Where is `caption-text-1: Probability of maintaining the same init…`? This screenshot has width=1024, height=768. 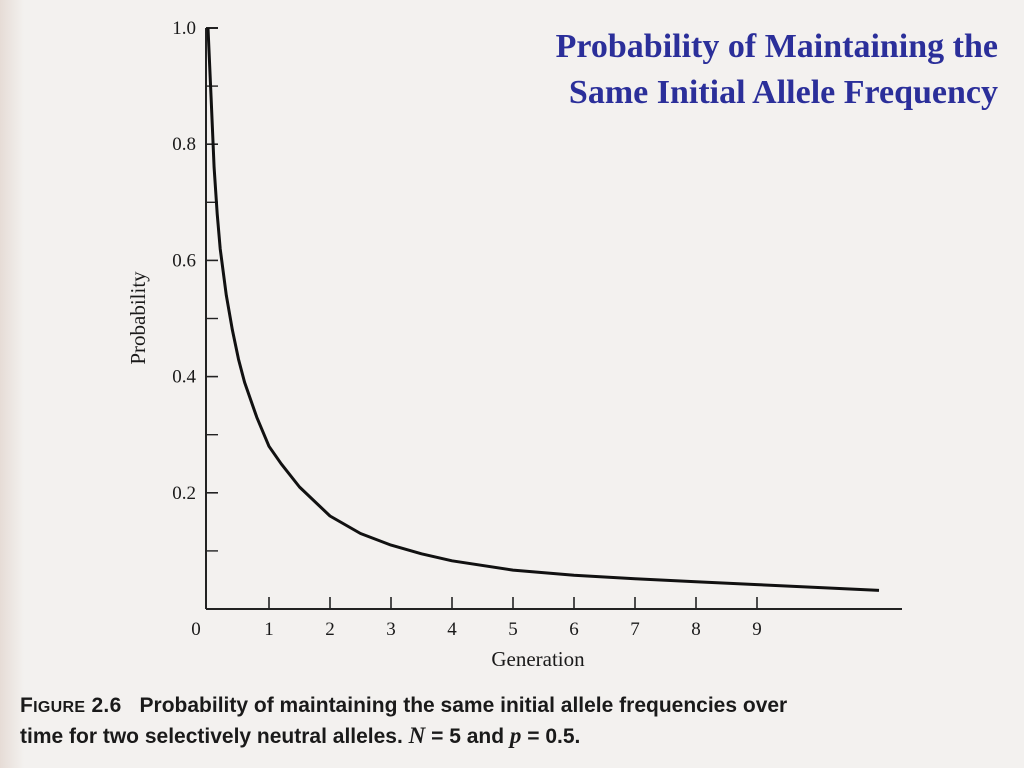
caption-text-1: Probability of maintaining the same init… is located at coordinates (463, 705).